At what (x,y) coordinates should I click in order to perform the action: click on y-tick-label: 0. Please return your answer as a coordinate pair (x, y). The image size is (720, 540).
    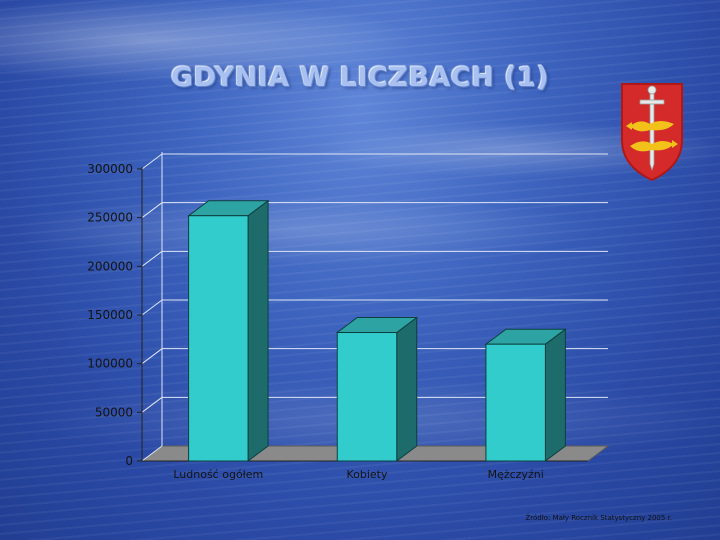
    Looking at the image, I should click on (129, 461).